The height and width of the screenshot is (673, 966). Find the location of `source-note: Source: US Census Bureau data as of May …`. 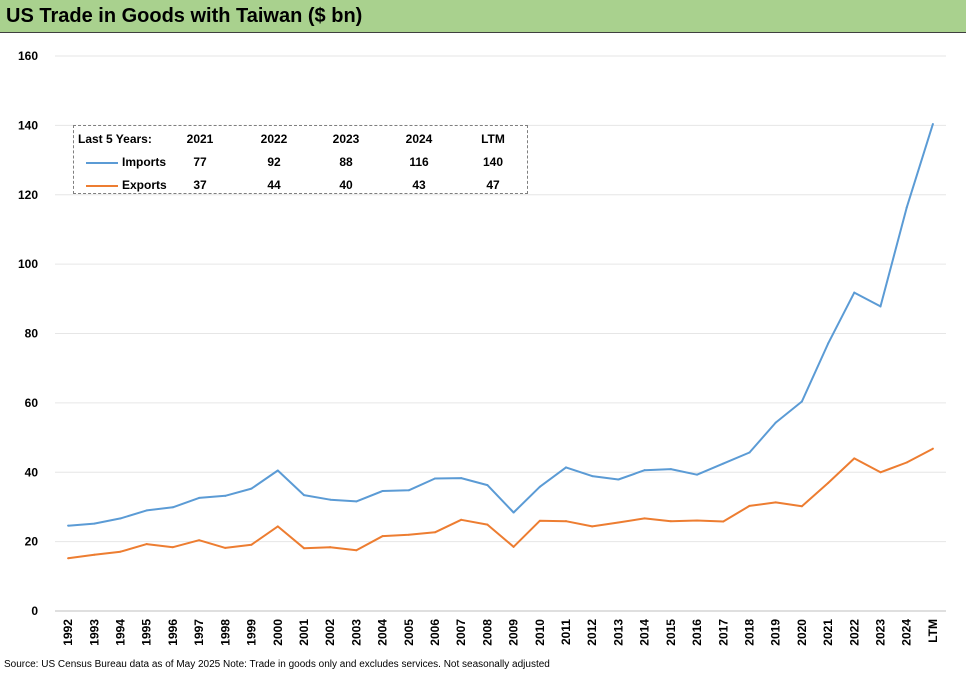

source-note: Source: US Census Bureau data as of May … is located at coordinates (277, 664).